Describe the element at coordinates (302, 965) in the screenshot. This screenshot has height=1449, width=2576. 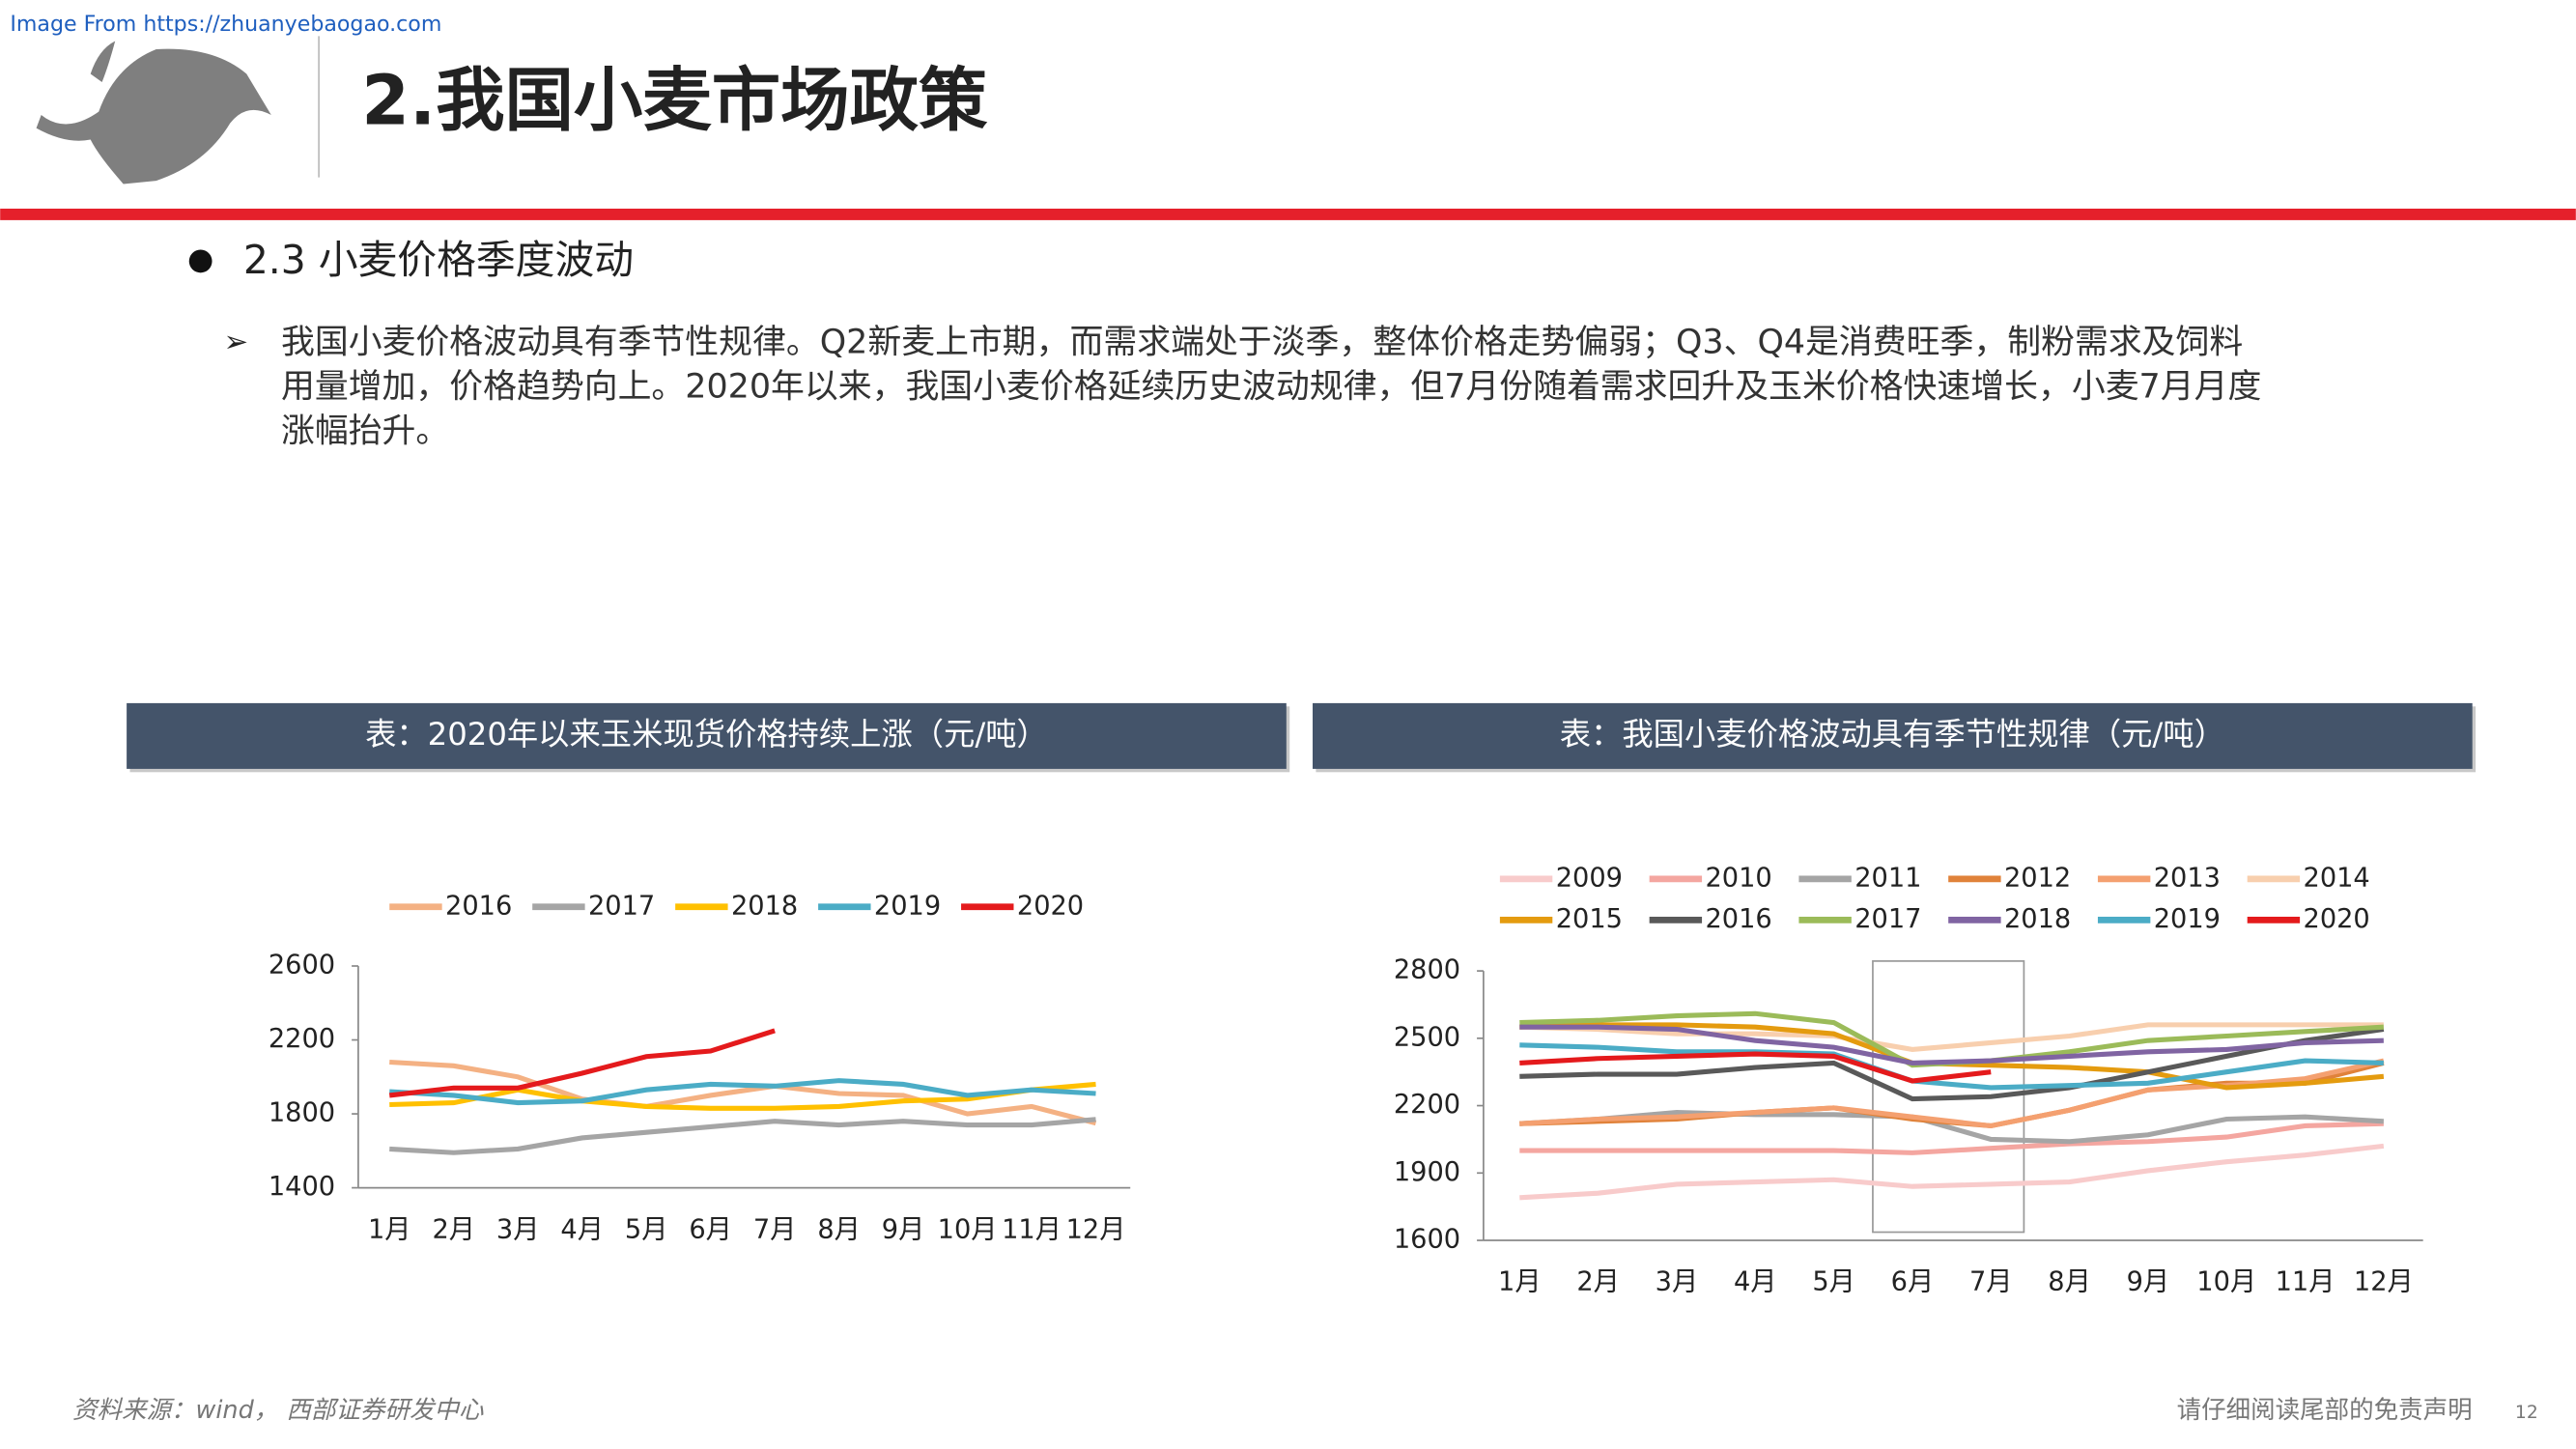
I see `y-tick-label: 2600` at that location.